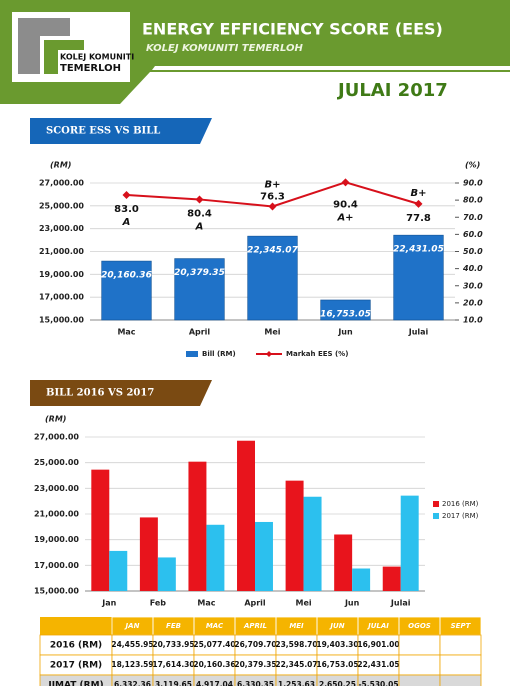  Describe the element at coordinates (336, 626) in the screenshot. I see `table-header: JUN` at that location.